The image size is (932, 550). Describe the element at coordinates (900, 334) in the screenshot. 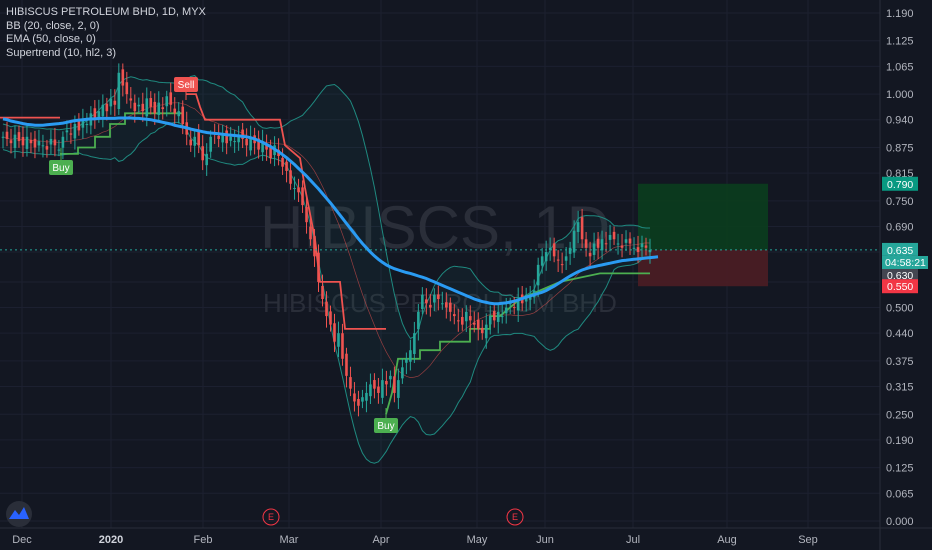

I see `price-tick-label: 0.440` at that location.